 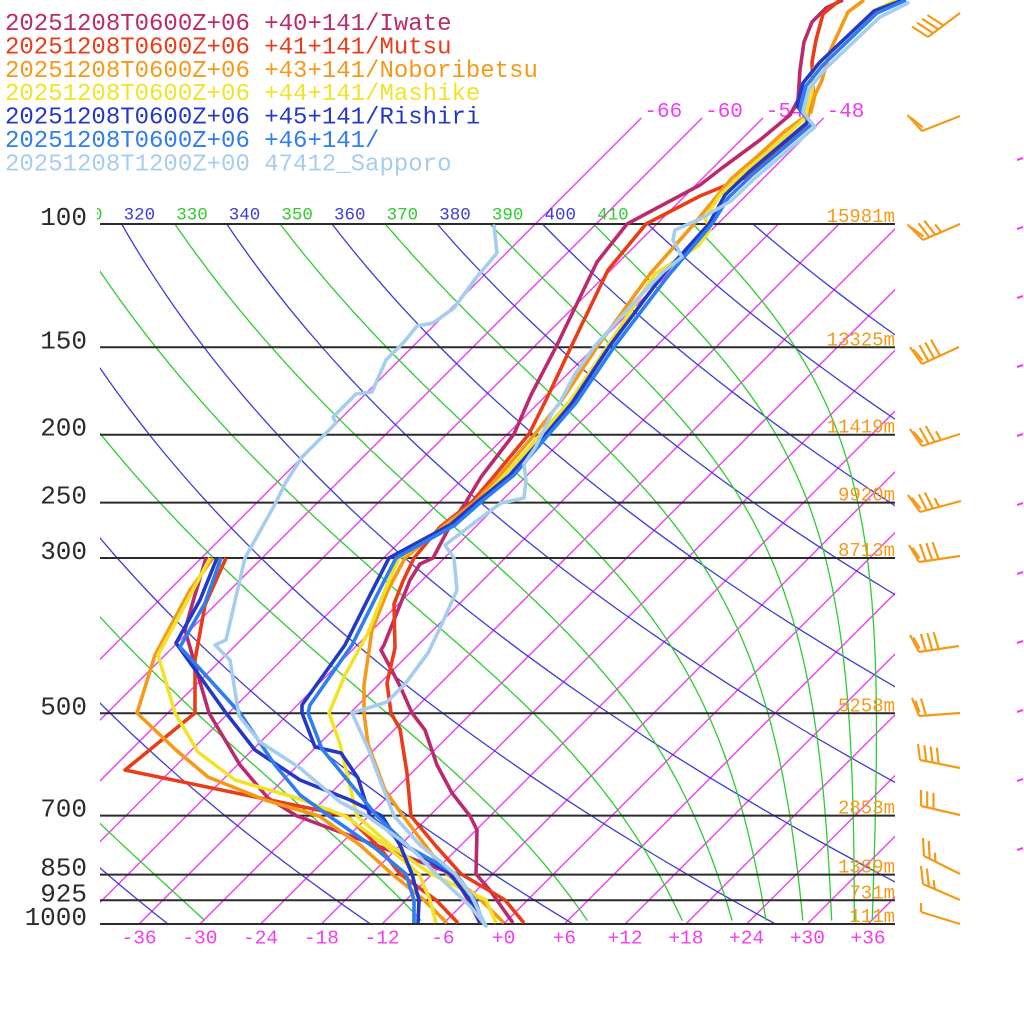 What do you see at coordinates (228, 164) in the screenshot?
I see `svg-text:20251208T1200Z+00 47412_Sappor: 20251208T1200Z+00 47412_Sapporo` at bounding box center [228, 164].